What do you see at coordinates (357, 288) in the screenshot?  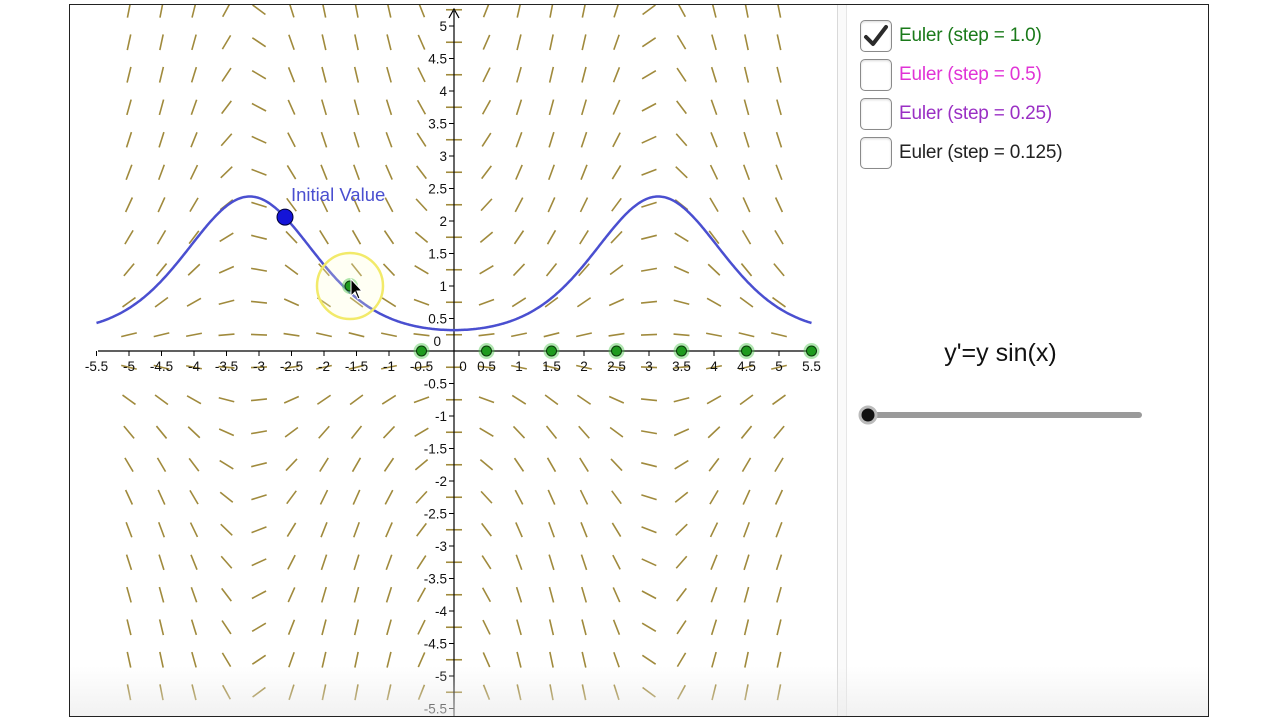 I see `arrow-pointer-icon` at bounding box center [357, 288].